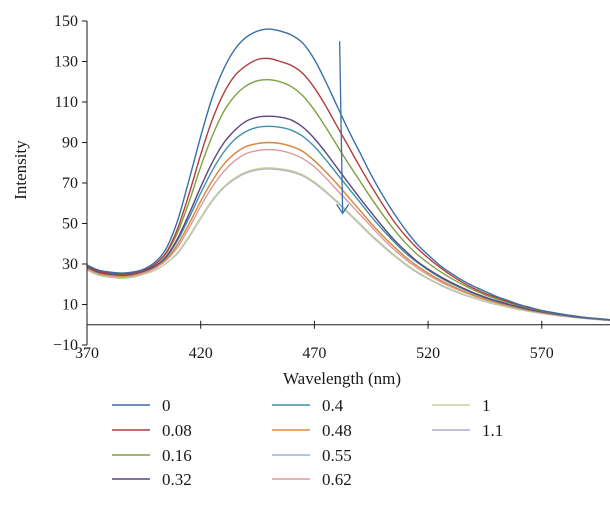 Image resolution: width=610 pixels, height=507 pixels. What do you see at coordinates (314, 353) in the screenshot?
I see `x-tick-label: 470` at bounding box center [314, 353].